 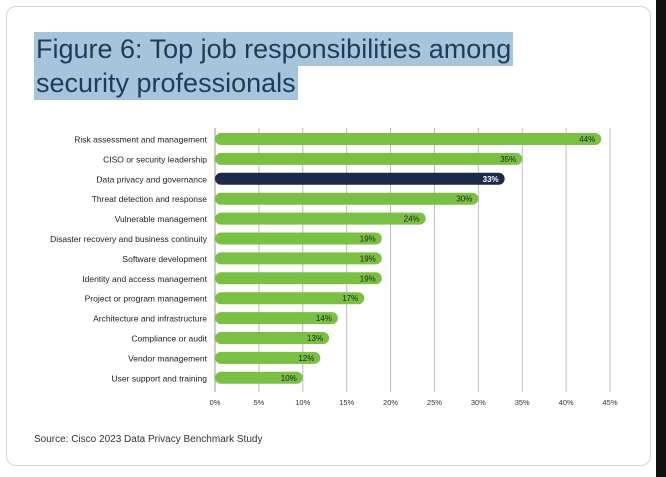 What do you see at coordinates (168, 358) in the screenshot?
I see `category-label: Vendor management` at bounding box center [168, 358].